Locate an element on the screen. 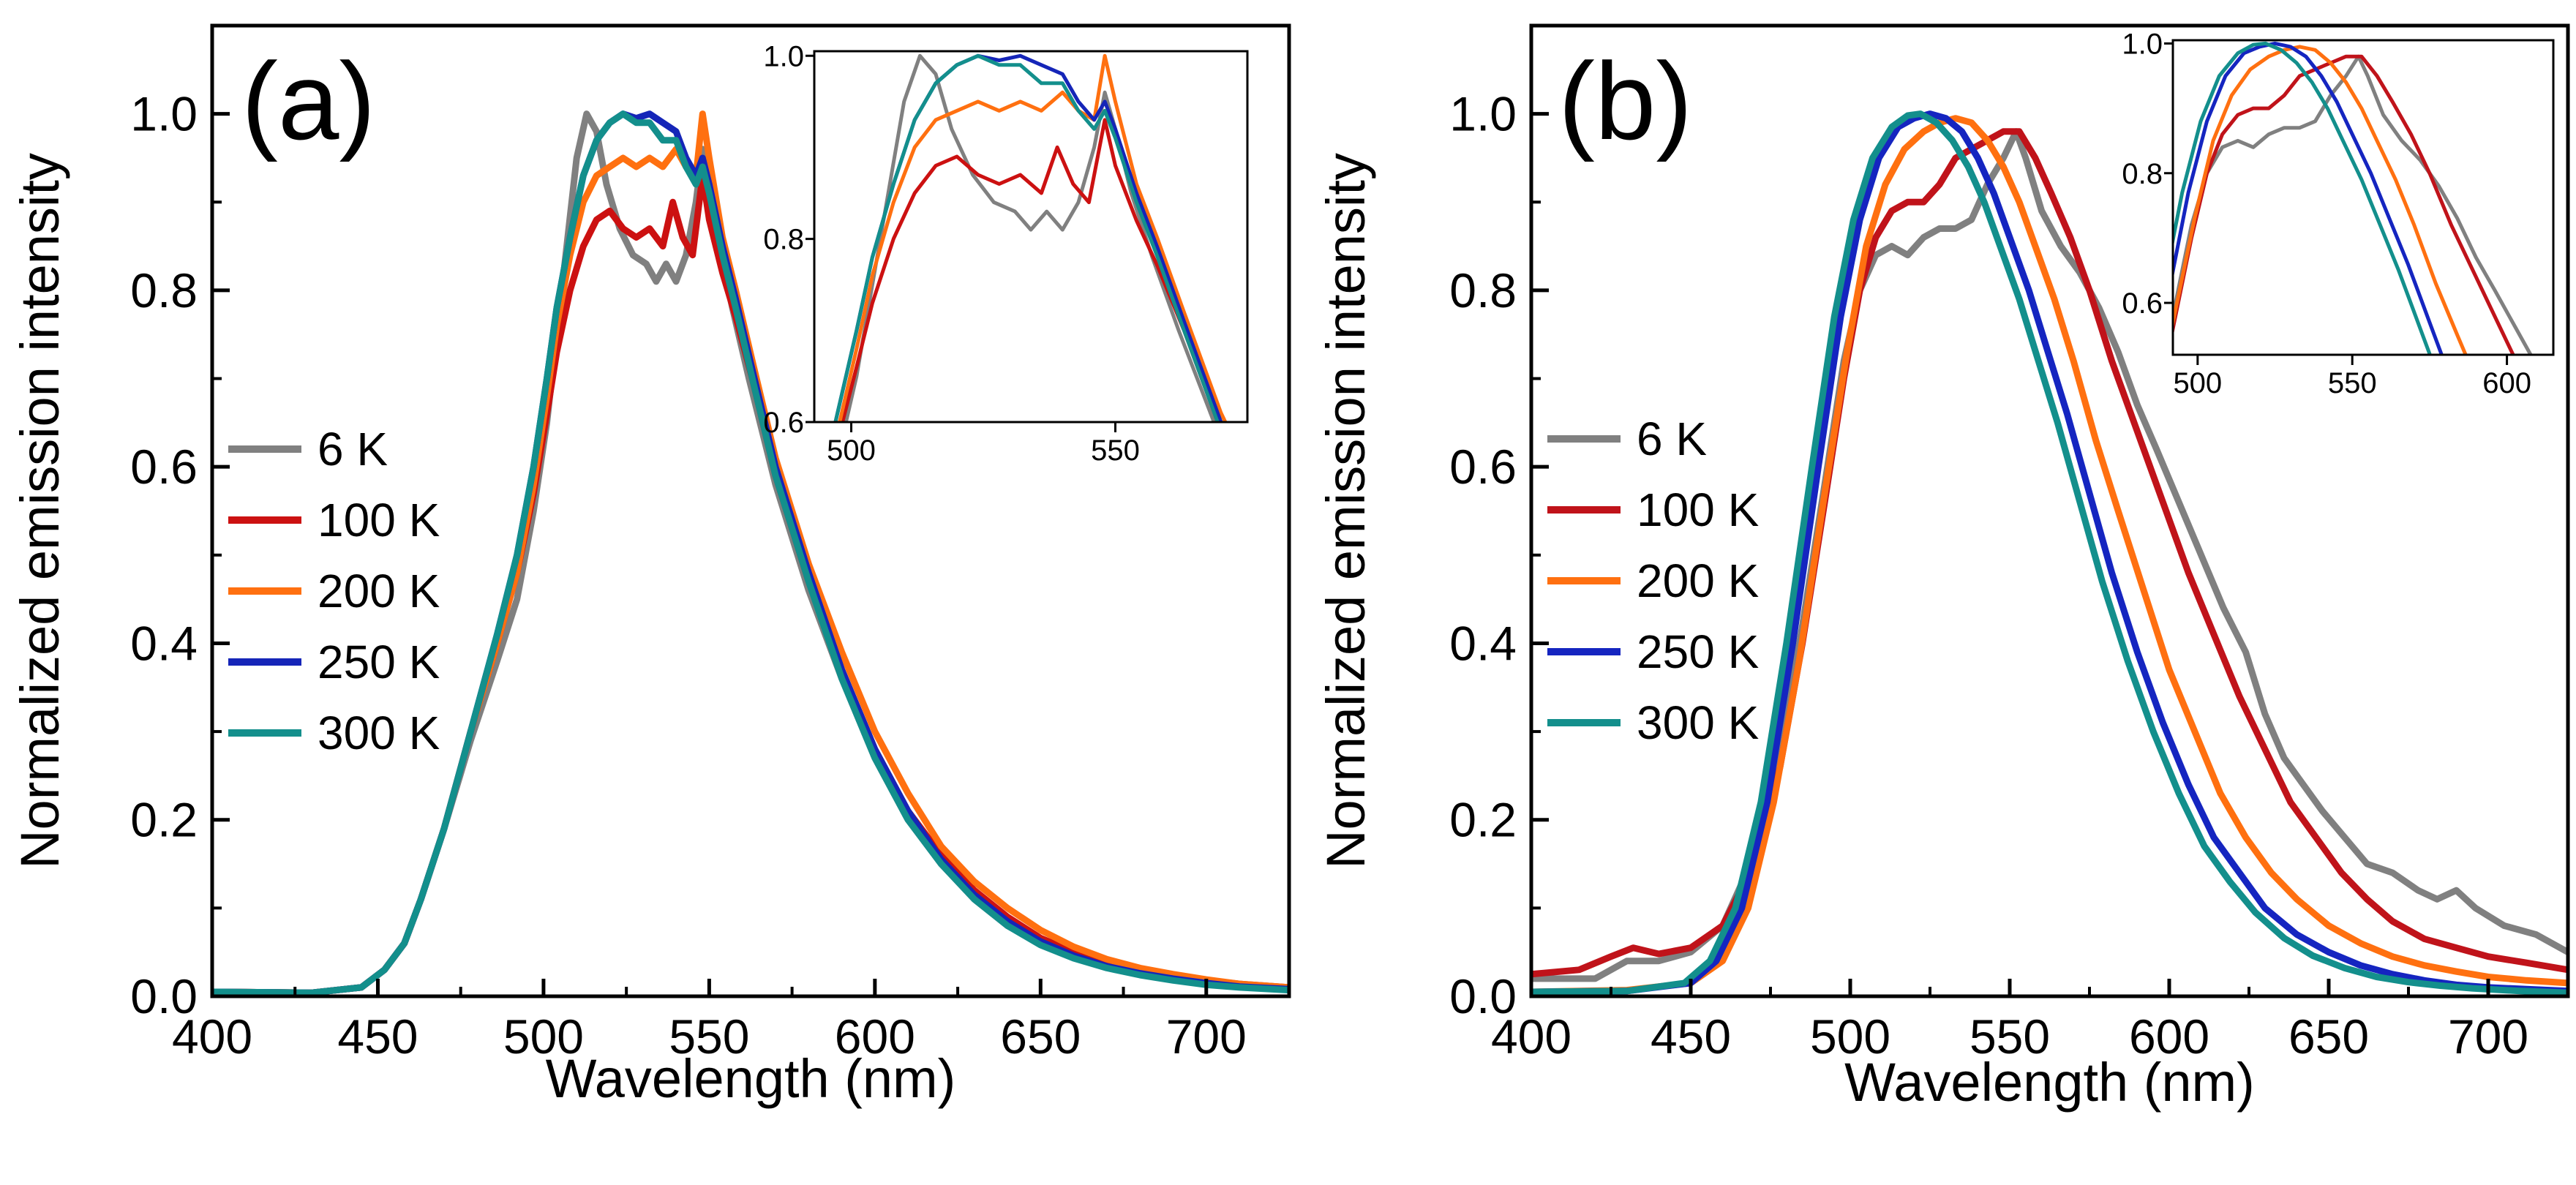 This screenshot has height=1185, width=2576. inset-series-line-200k is located at coordinates (2320, 200).